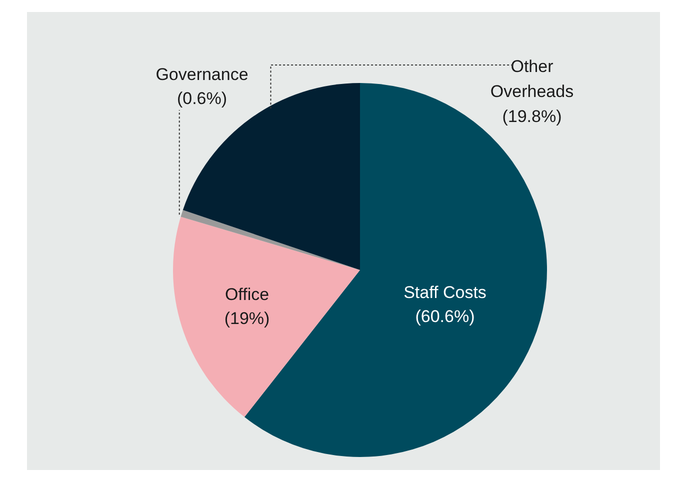  What do you see at coordinates (202, 98) in the screenshot?
I see `data-label: (0.6%)` at bounding box center [202, 98].